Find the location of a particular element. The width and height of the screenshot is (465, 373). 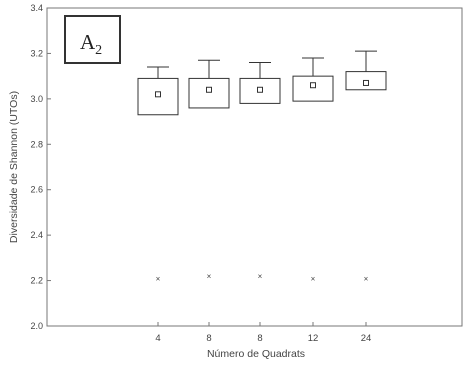

y-tick-label: 2.0 is located at coordinates (36, 326).